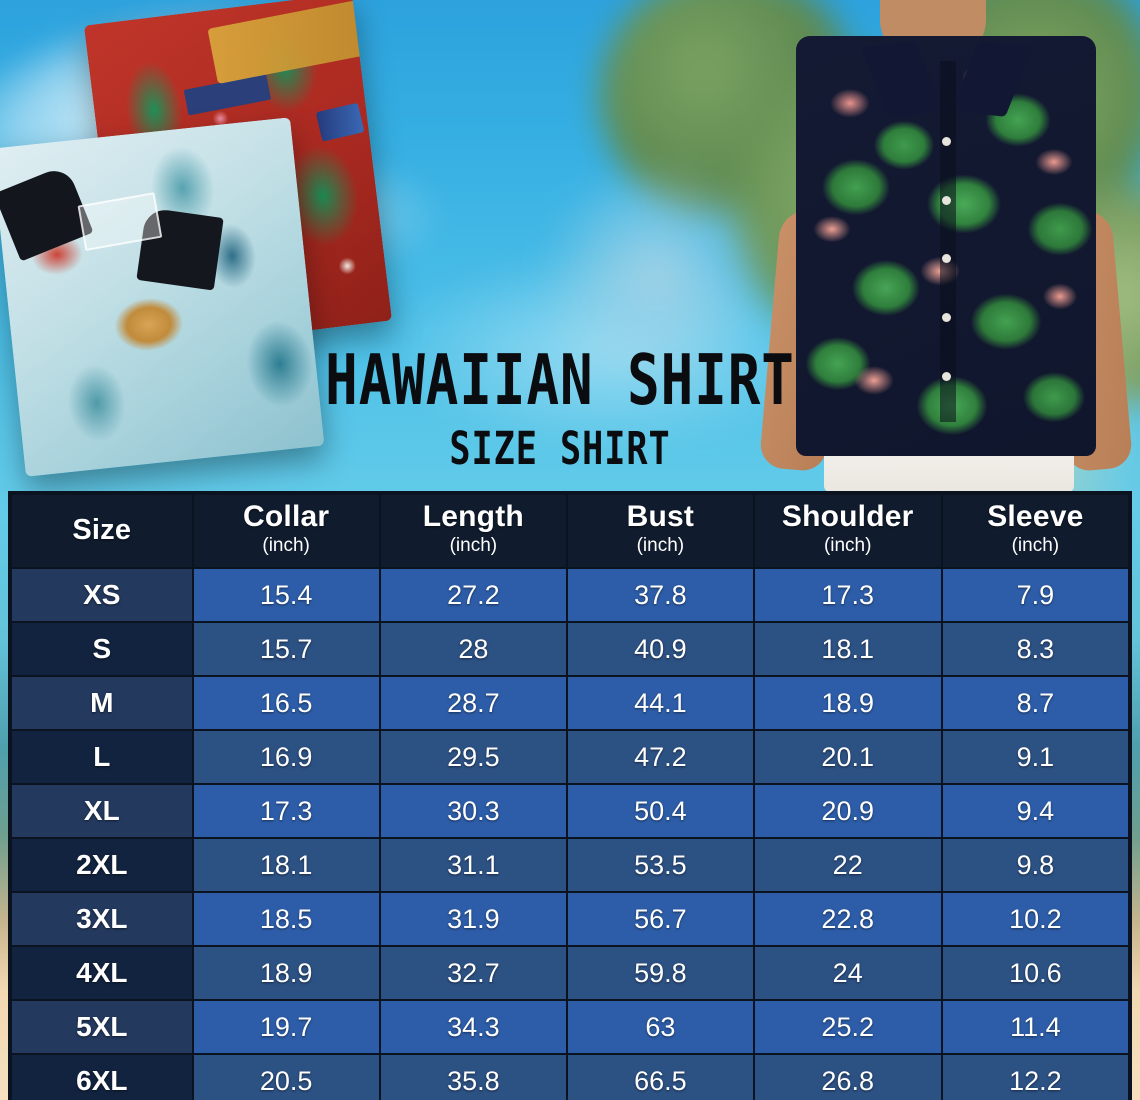 This screenshot has width=1140, height=1100. What do you see at coordinates (286, 649) in the screenshot?
I see `cell-collar: 15.7` at bounding box center [286, 649].